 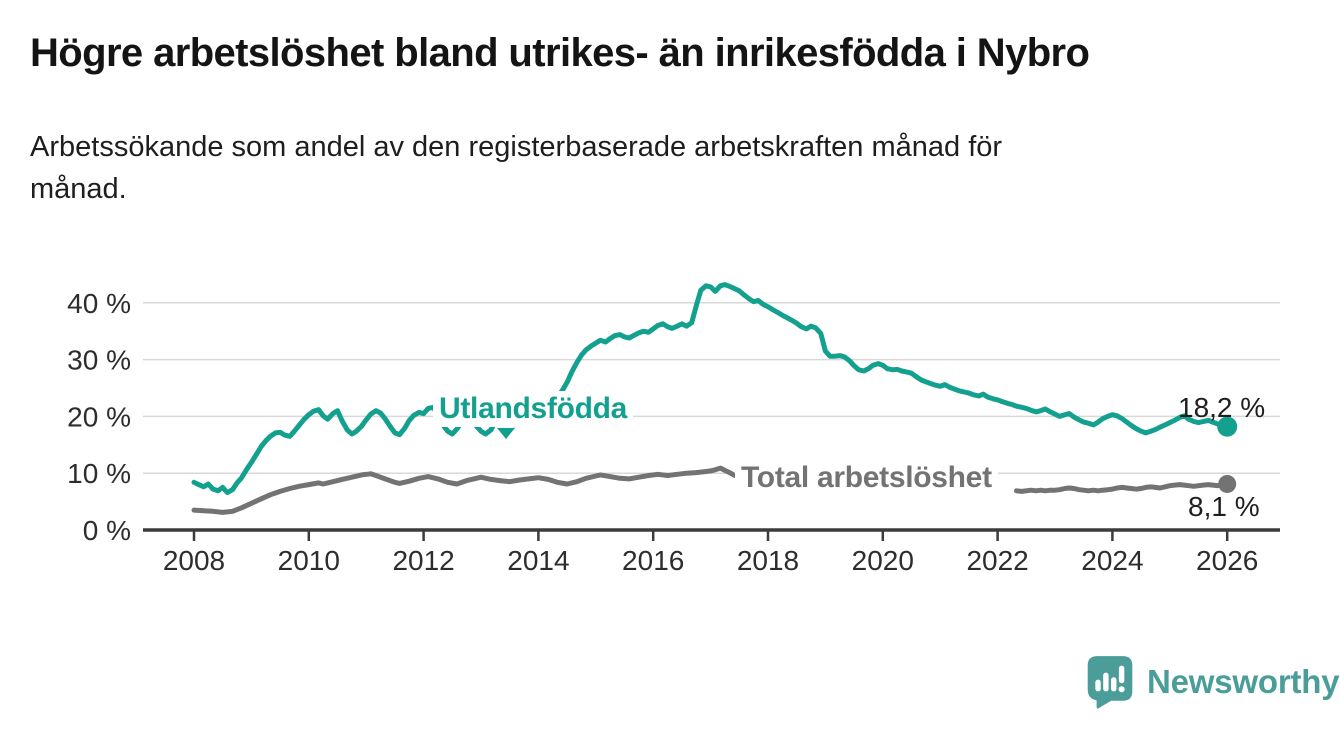 I want to click on series-end-dot-total, so click(x=1227, y=483).